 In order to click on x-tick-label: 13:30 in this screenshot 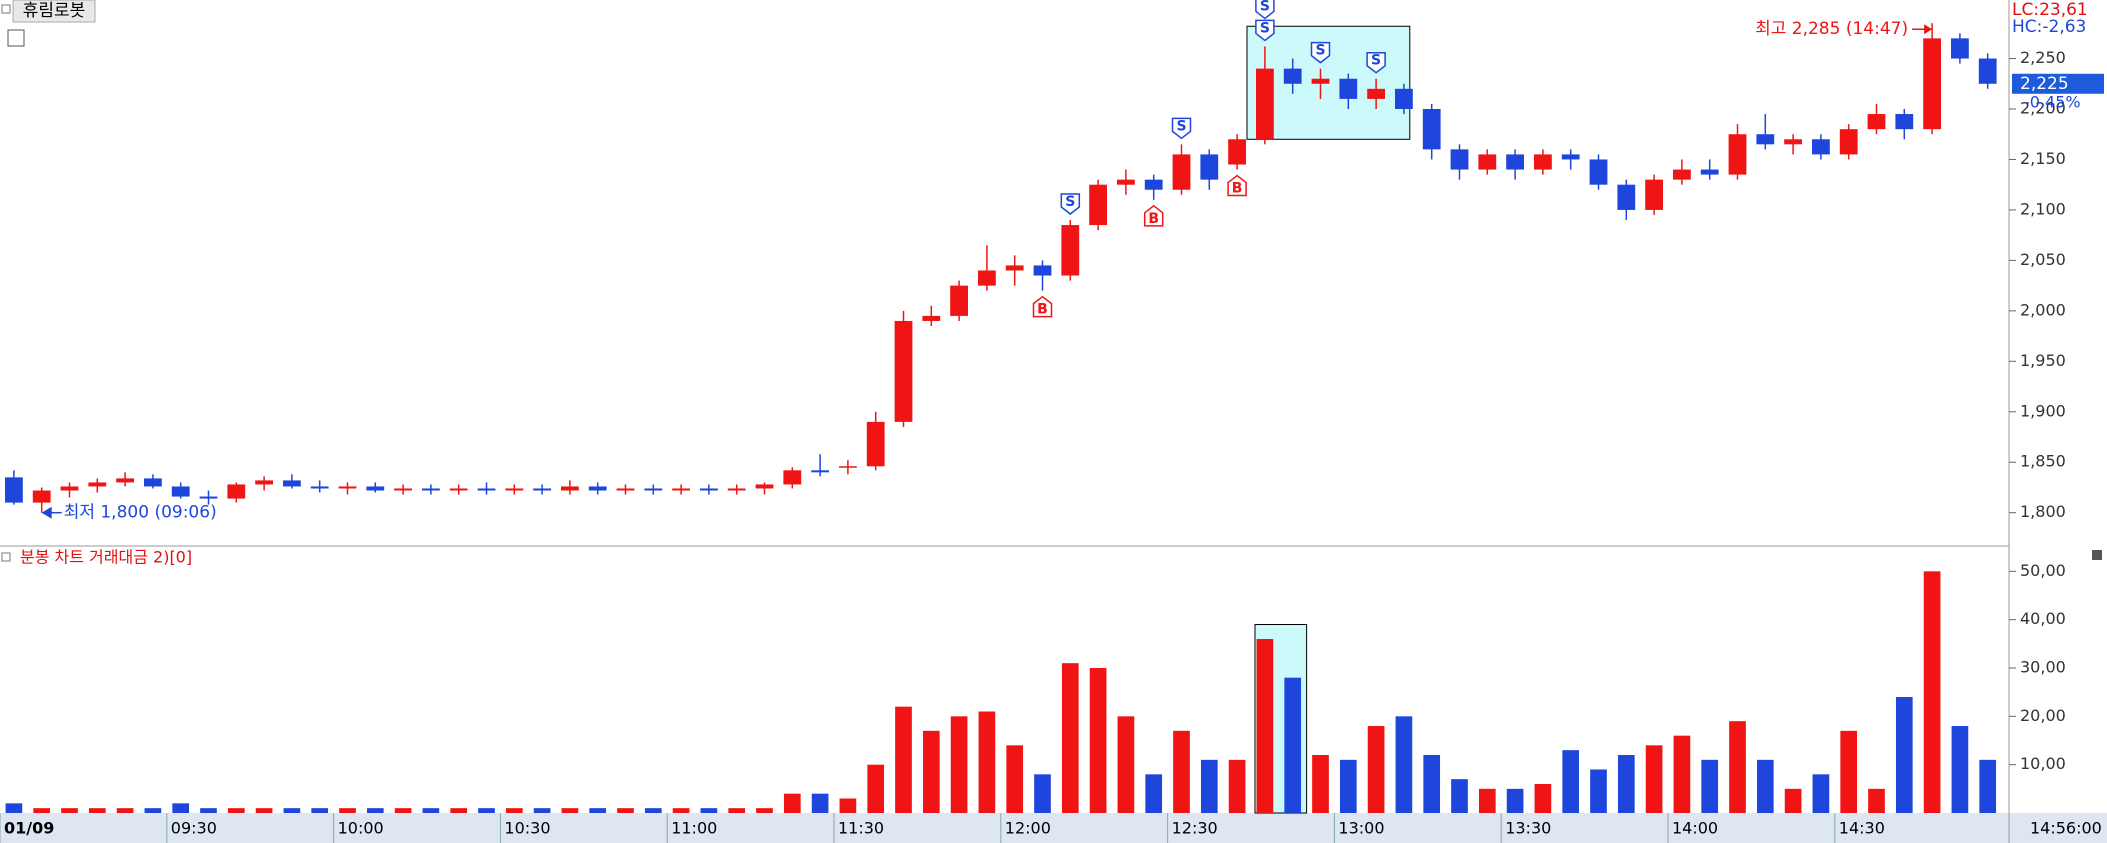, I will do `click(1528, 828)`.